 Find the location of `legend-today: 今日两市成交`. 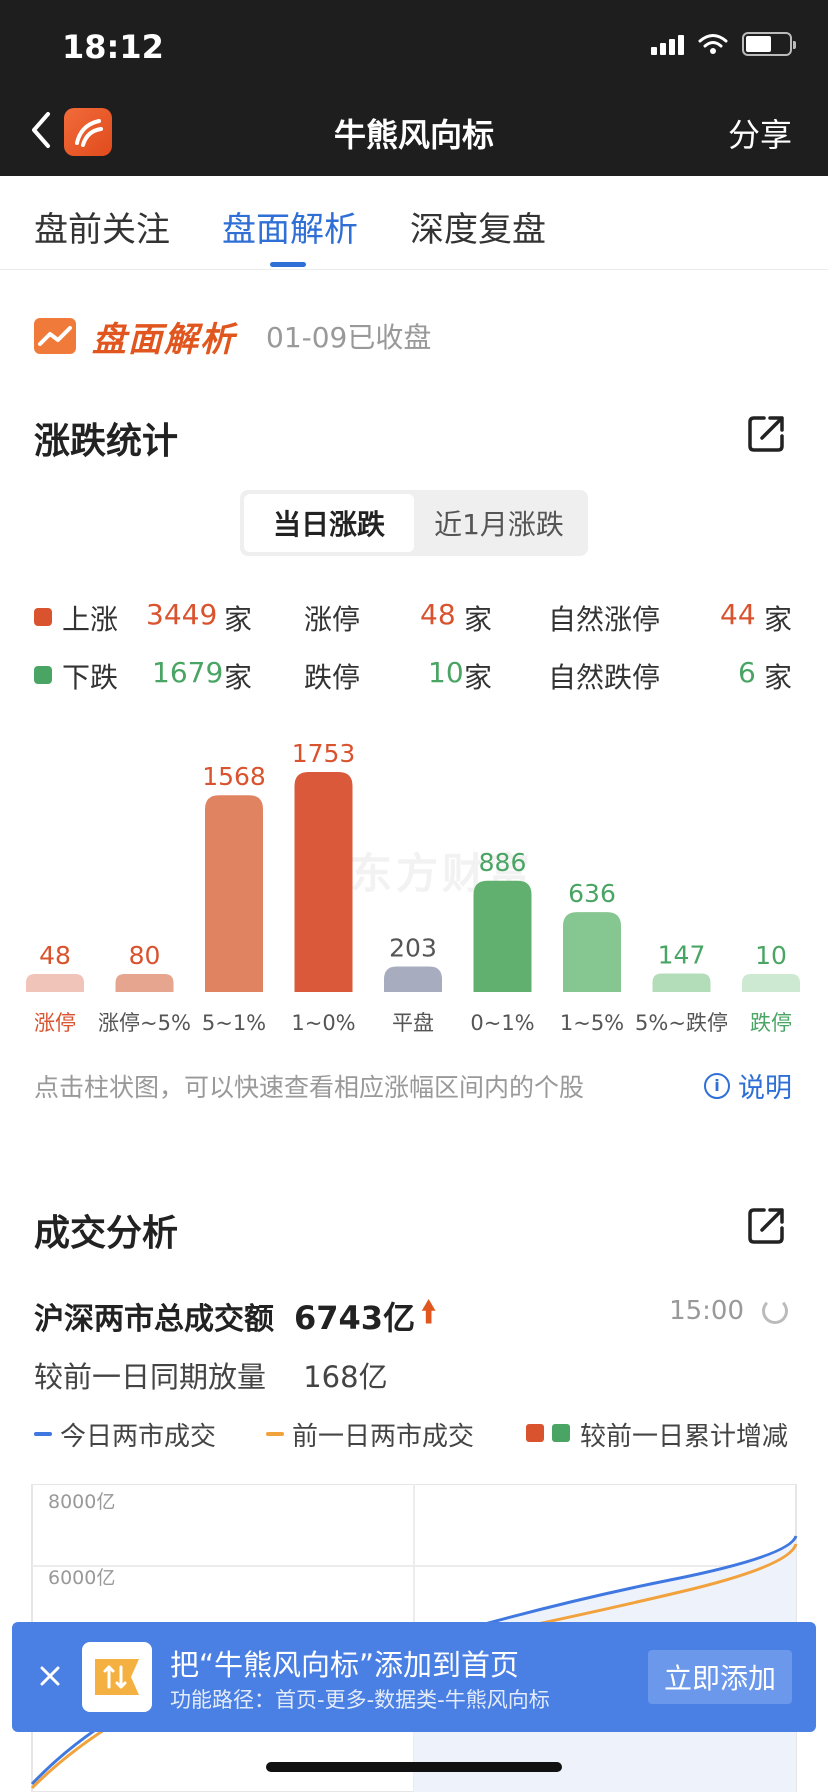

legend-today: 今日两市成交 is located at coordinates (138, 1437).